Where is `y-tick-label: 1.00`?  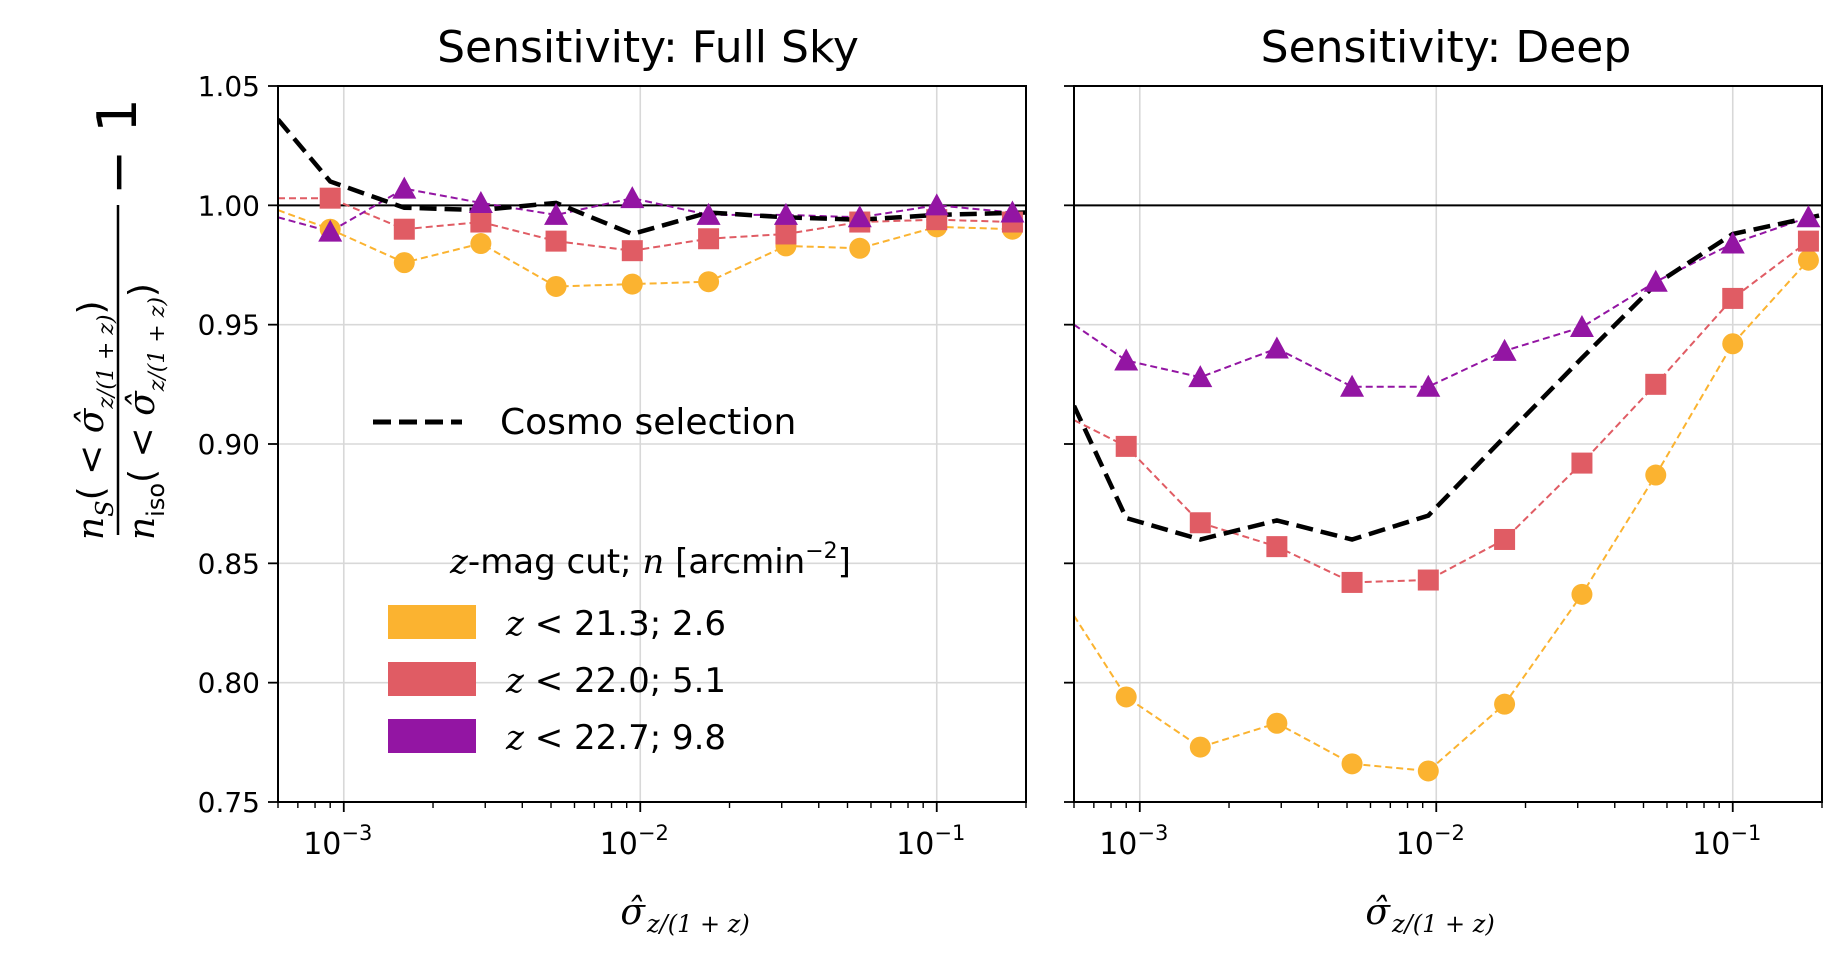 y-tick-label: 1.00 is located at coordinates (229, 205).